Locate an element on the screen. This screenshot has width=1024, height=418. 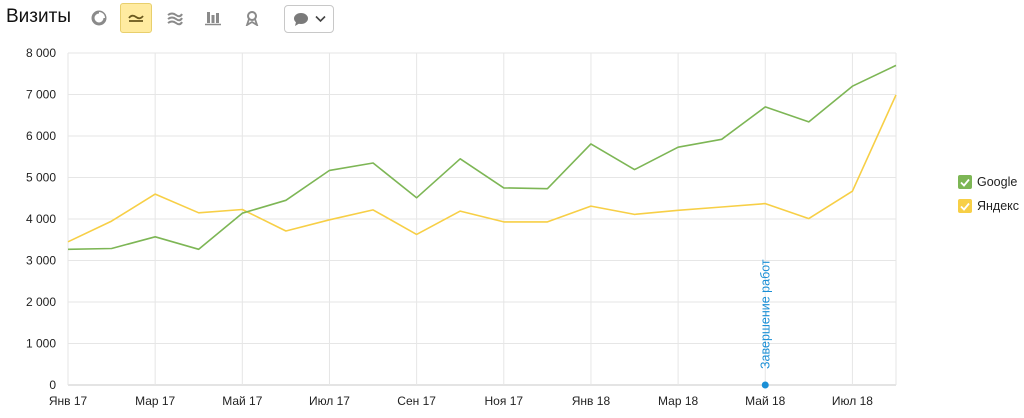
chevron-down-icon is located at coordinates (320, 19).